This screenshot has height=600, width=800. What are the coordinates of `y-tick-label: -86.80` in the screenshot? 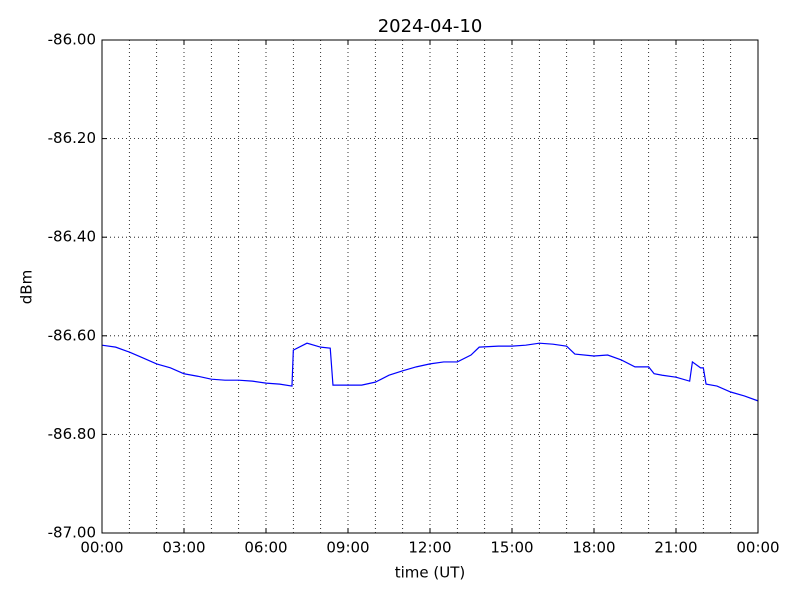 It's located at (72, 434).